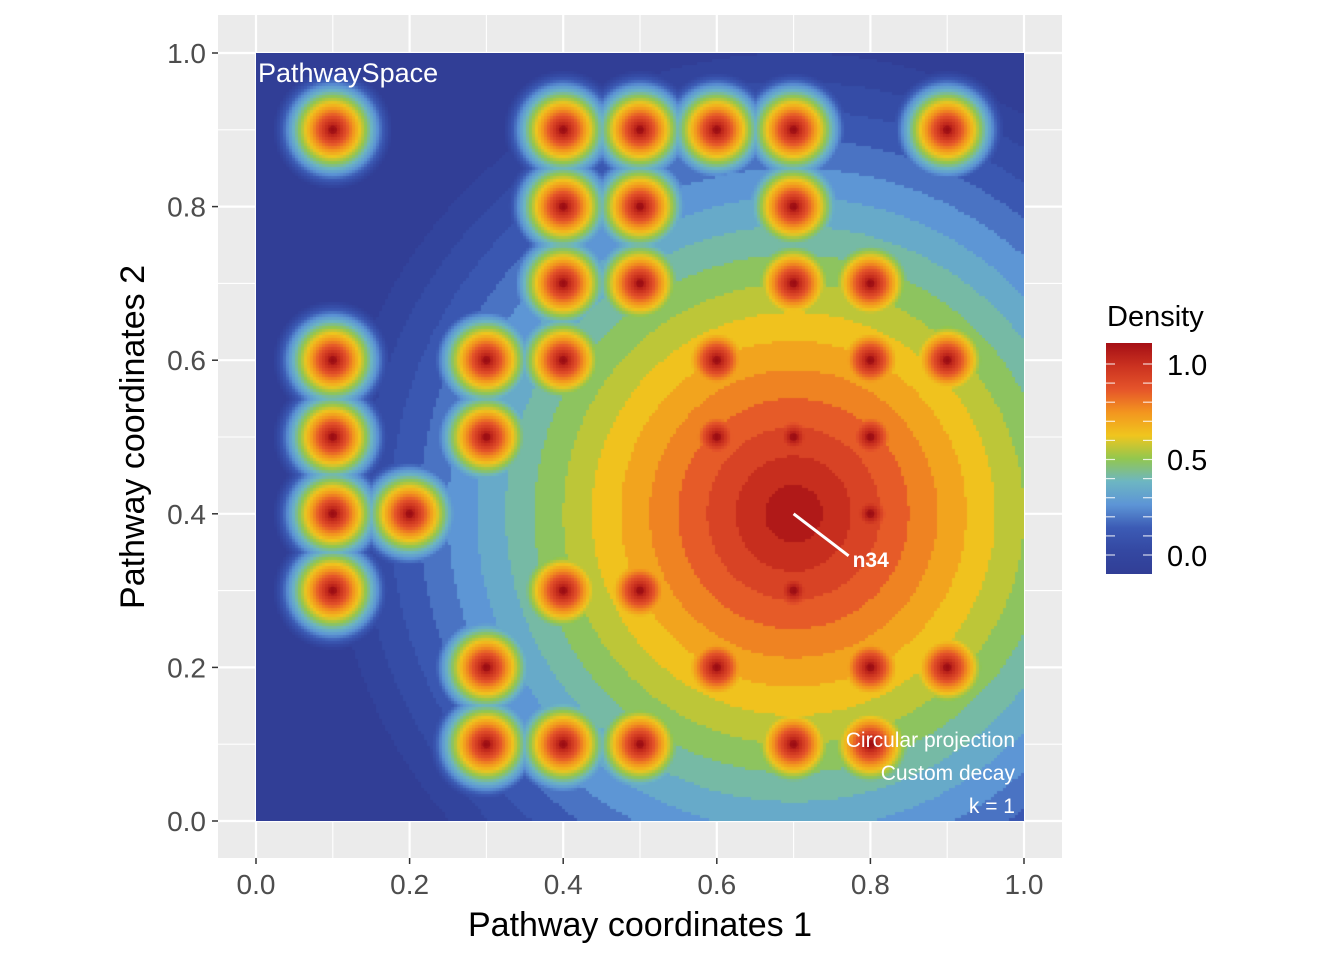 The image size is (1344, 960). What do you see at coordinates (563, 884) in the screenshot?
I see `x-tick-label: 0.4` at bounding box center [563, 884].